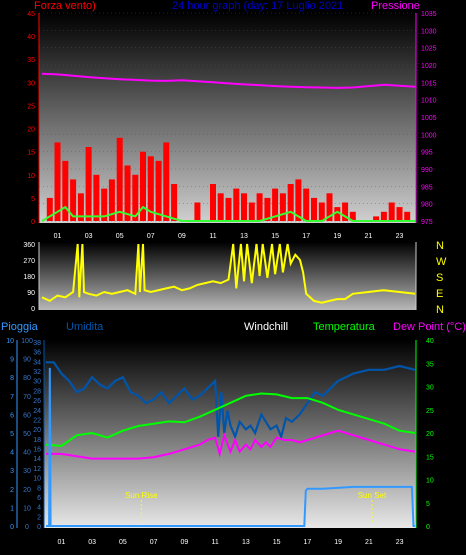 The image size is (466, 555). I want to click on temperature-legend: Temperatura, so click(344, 327).